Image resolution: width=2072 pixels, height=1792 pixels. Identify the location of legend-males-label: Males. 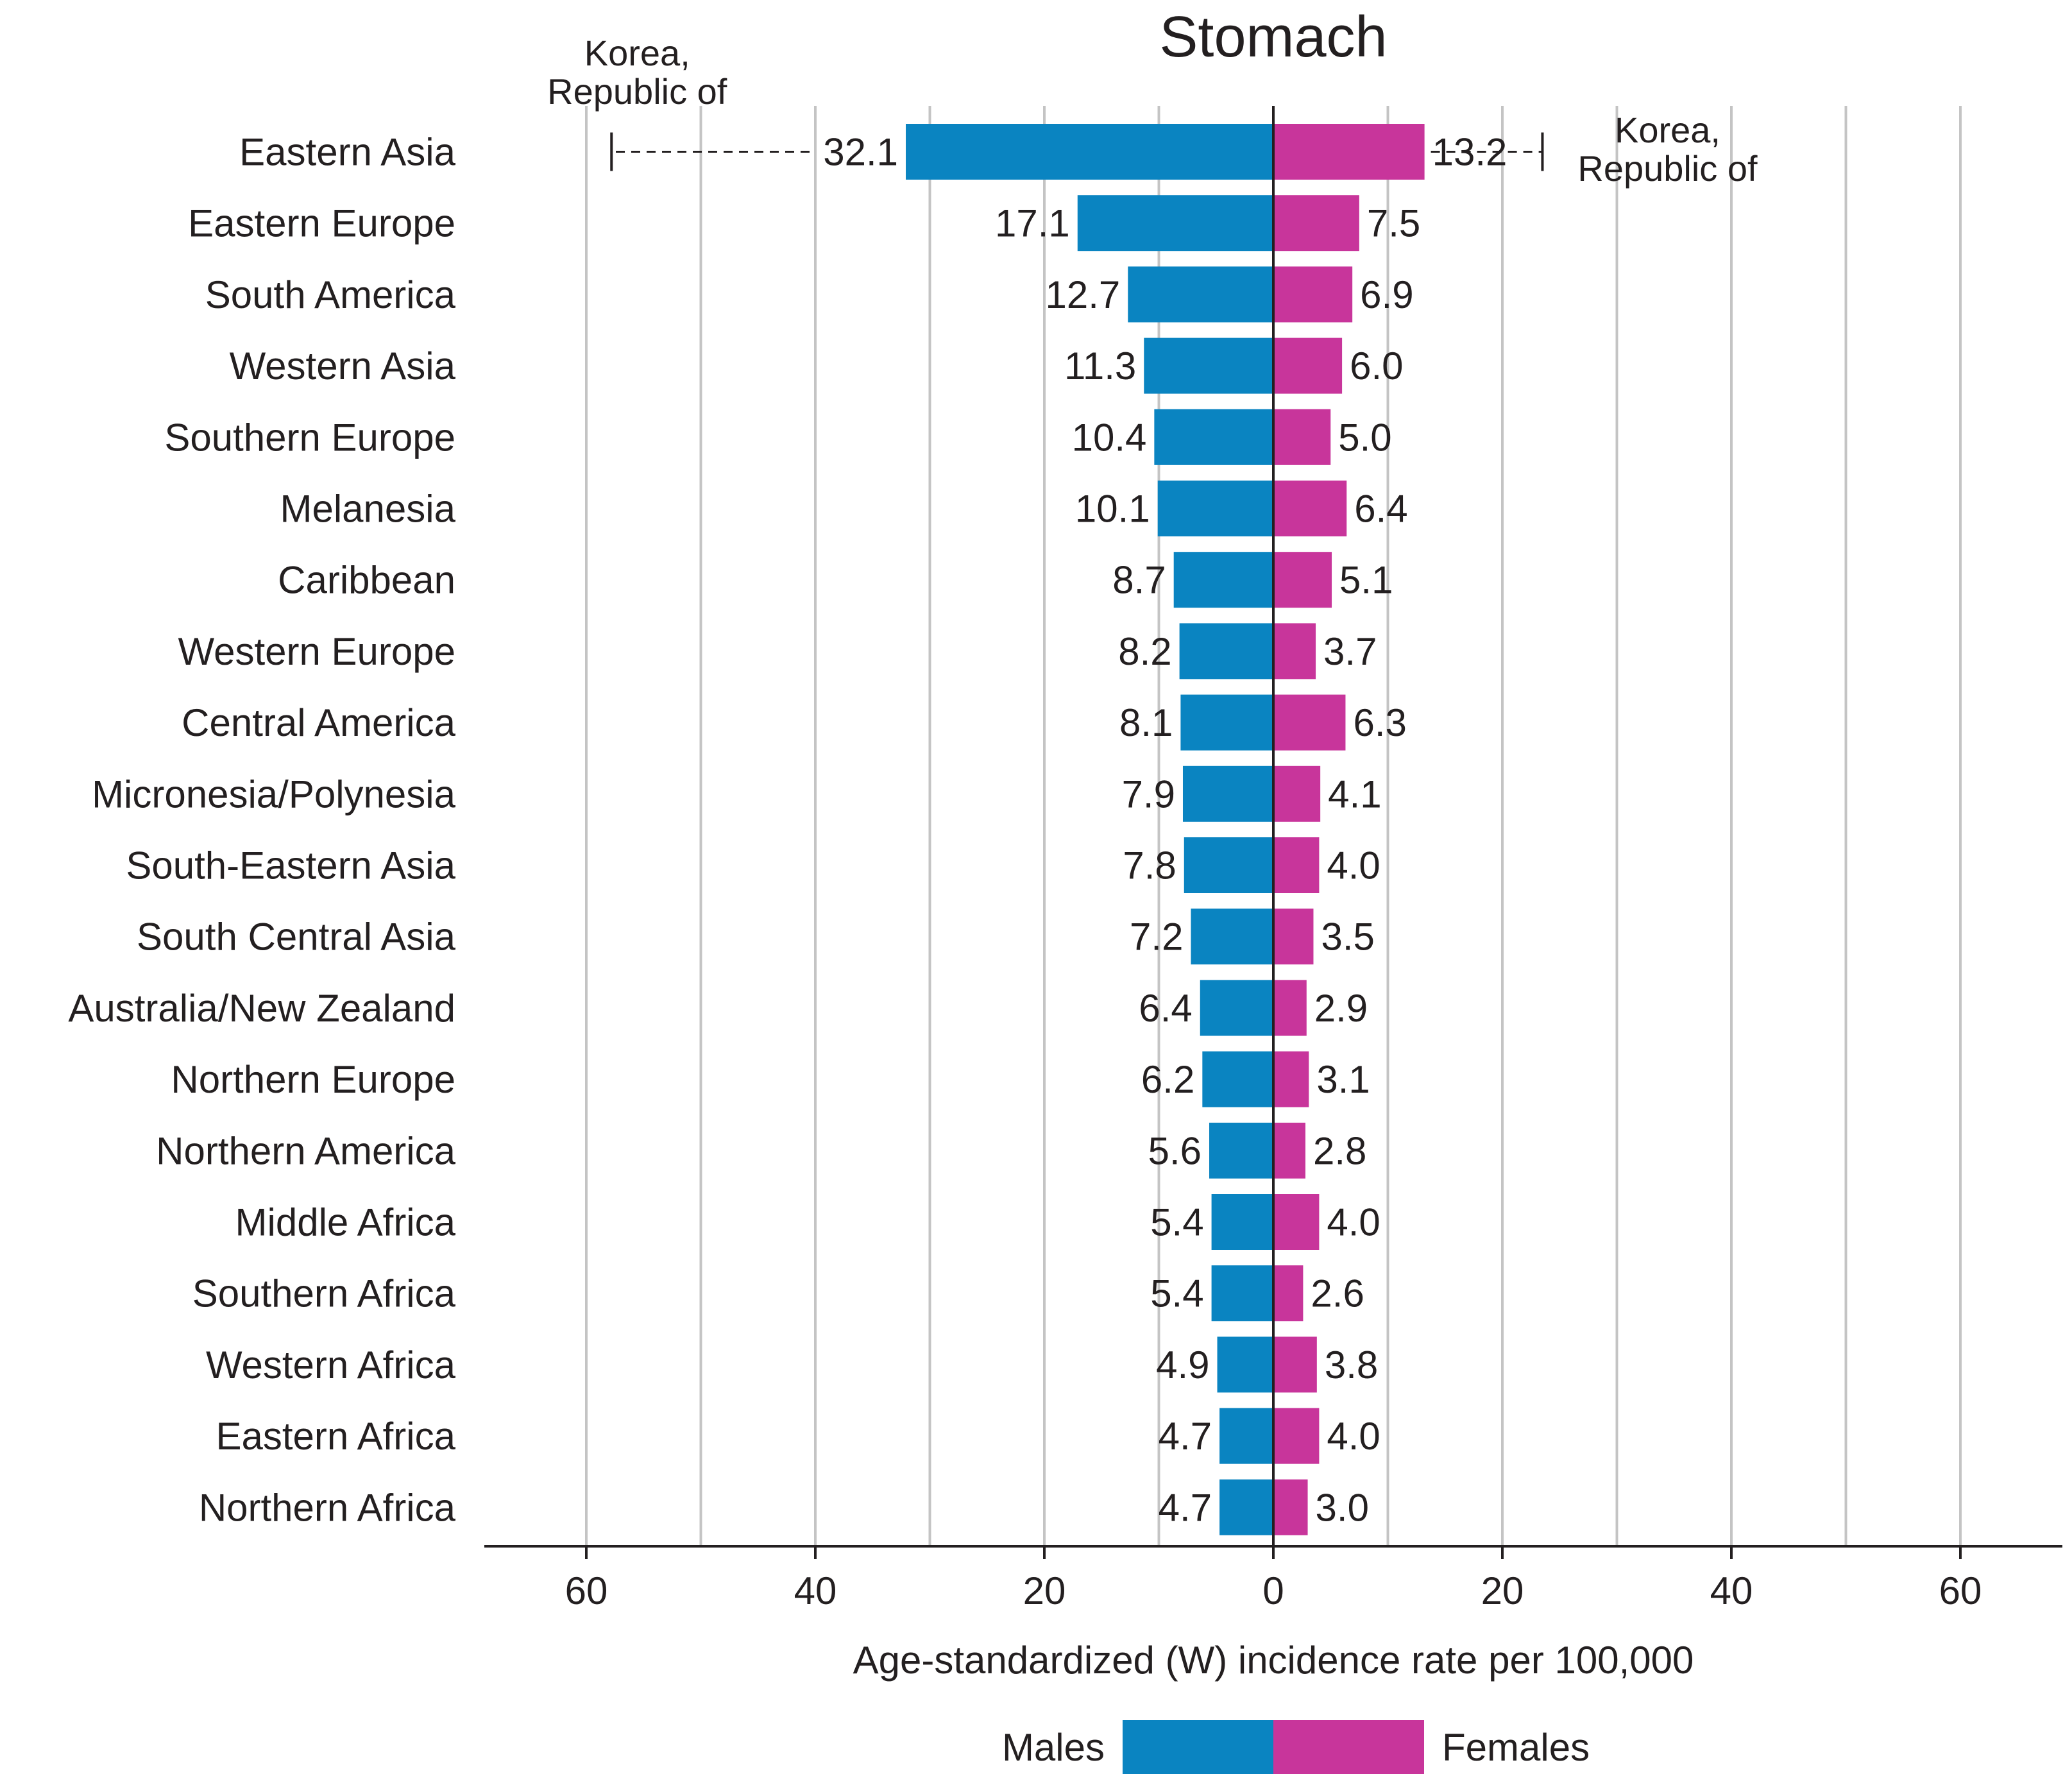
(1053, 1747).